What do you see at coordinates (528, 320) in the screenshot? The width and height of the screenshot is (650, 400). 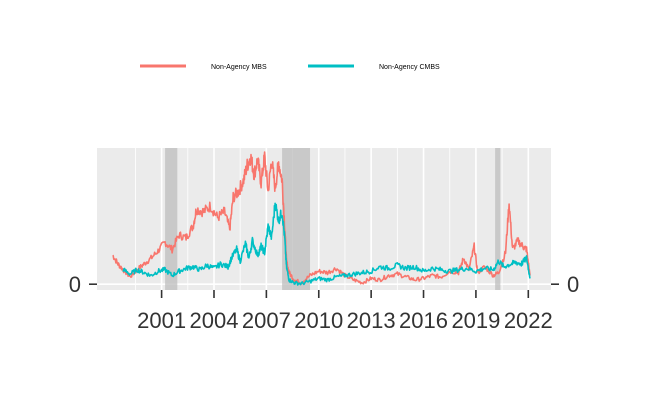 I see `x-tick-label: 2022` at bounding box center [528, 320].